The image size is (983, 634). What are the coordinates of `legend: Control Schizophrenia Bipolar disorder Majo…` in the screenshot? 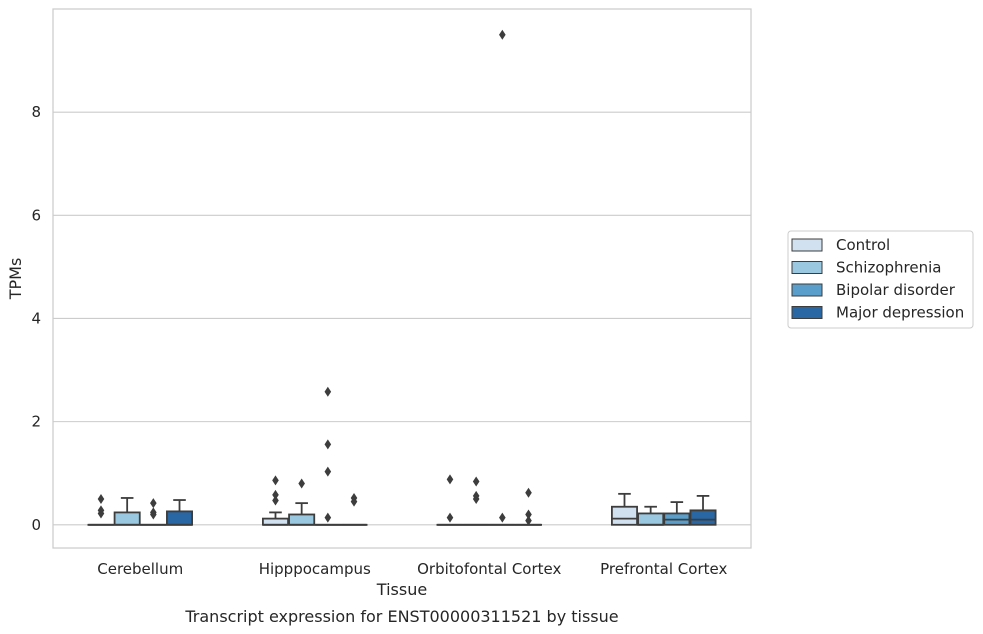 It's located at (880, 279).